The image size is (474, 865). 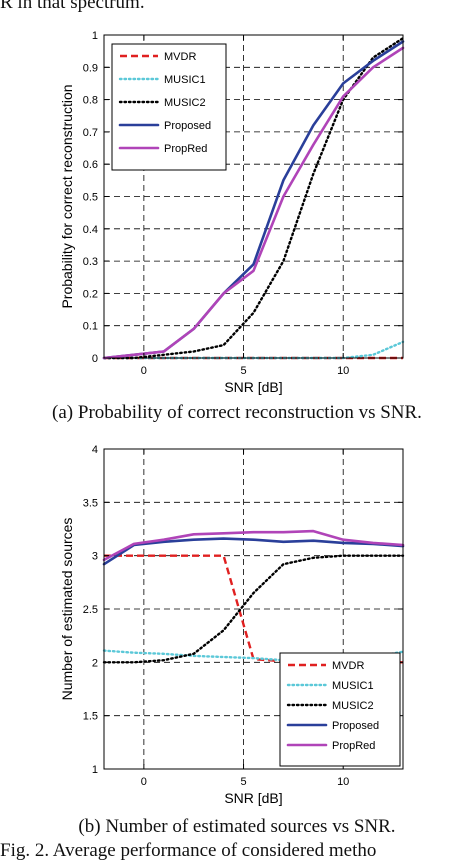 What do you see at coordinates (90, 198) in the screenshot?
I see `chart-a-y-tick-label: 0.5` at bounding box center [90, 198].